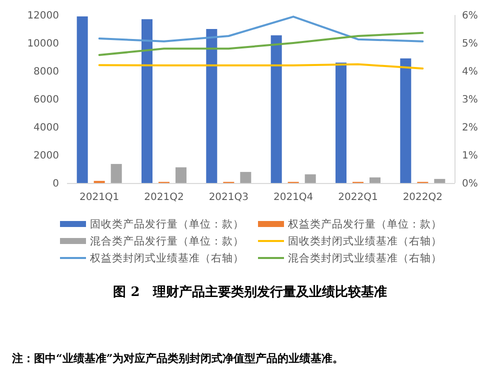  What do you see at coordinates (422, 197) in the screenshot?
I see `x-tick-label: 2022Q2` at bounding box center [422, 197].